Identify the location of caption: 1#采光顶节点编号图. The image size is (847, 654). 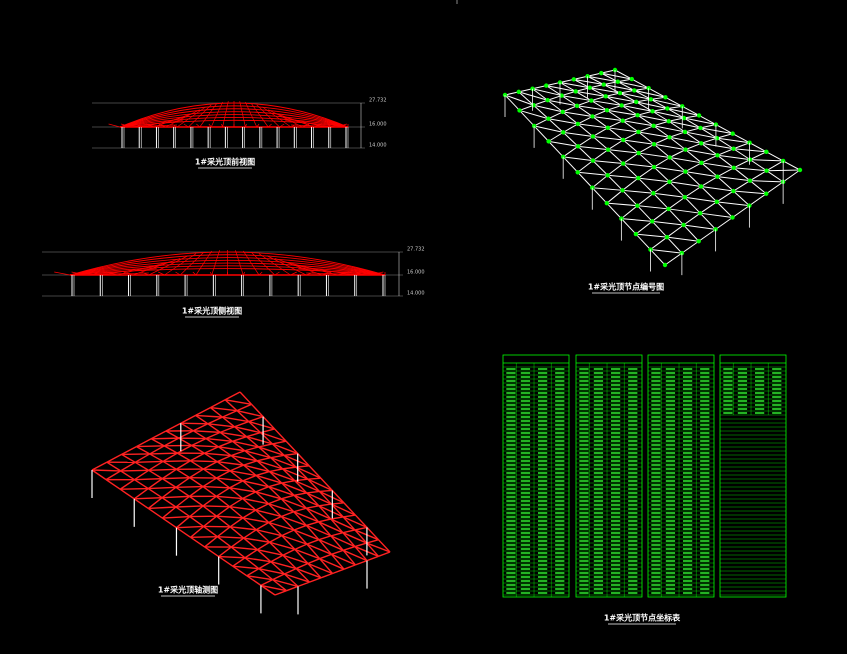
(626, 287).